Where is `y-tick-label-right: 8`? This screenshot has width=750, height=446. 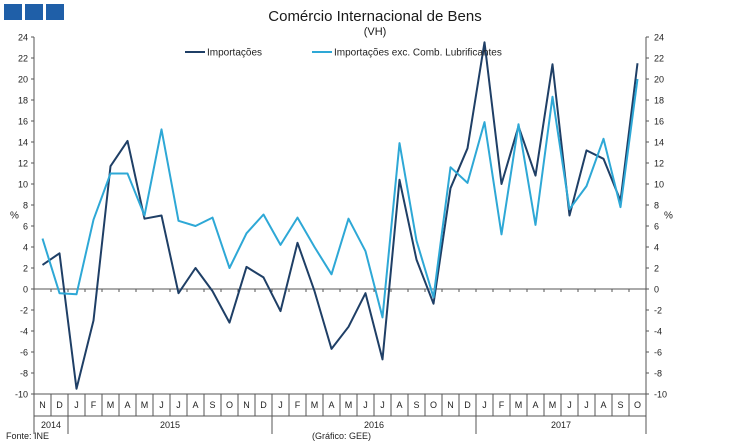 y-tick-label-right: 8 is located at coordinates (656, 206).